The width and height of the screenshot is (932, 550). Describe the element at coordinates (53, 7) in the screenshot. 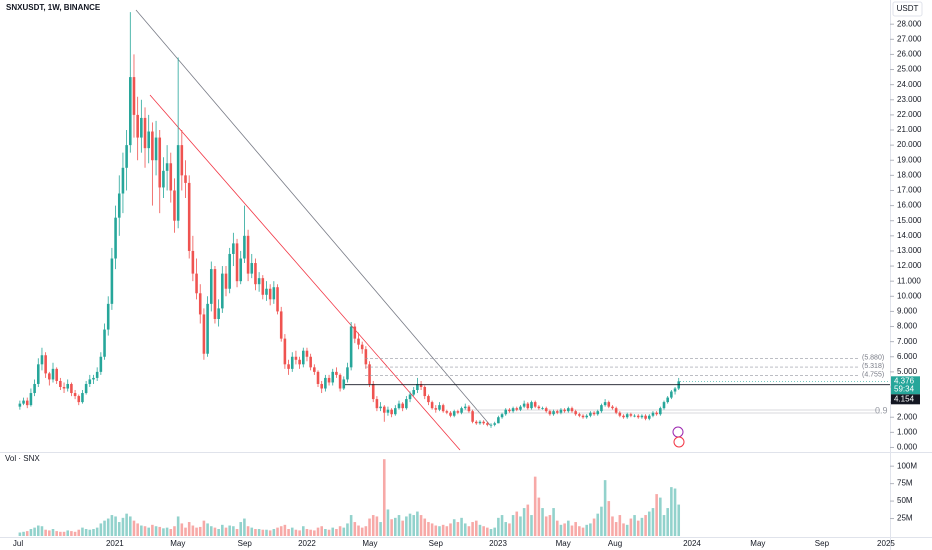

I see `chart-title: SNXUSDT, 1W, BINANCE` at that location.